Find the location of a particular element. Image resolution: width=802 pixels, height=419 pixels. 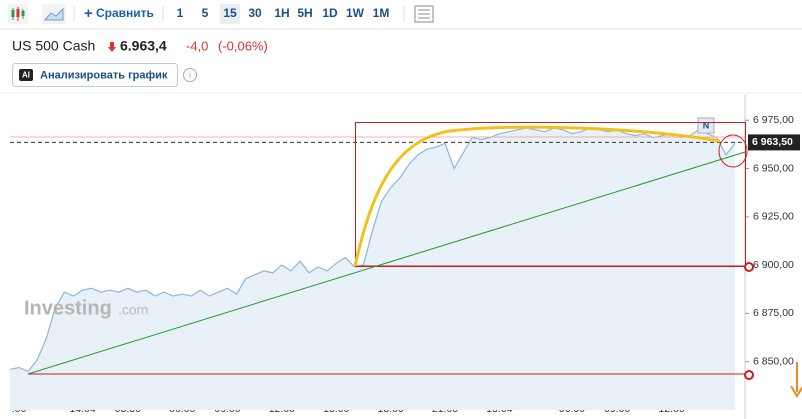

candle-icon is located at coordinates (18, 14).